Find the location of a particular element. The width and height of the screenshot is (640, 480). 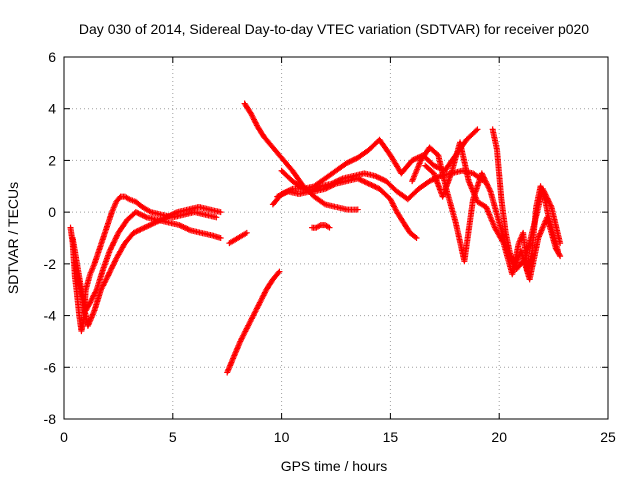

x-tick-label: 0 is located at coordinates (64, 437).